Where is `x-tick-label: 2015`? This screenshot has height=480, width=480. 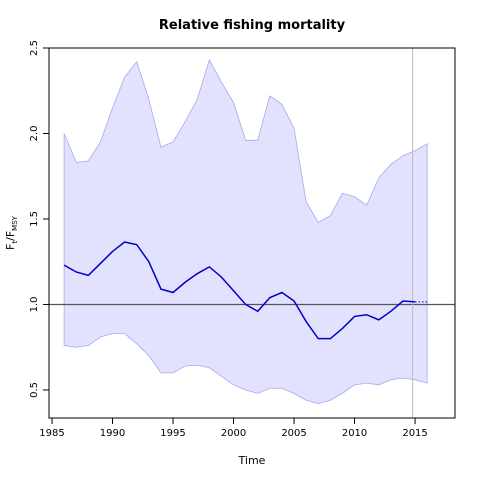 x-tick-label: 2015 is located at coordinates (414, 433).